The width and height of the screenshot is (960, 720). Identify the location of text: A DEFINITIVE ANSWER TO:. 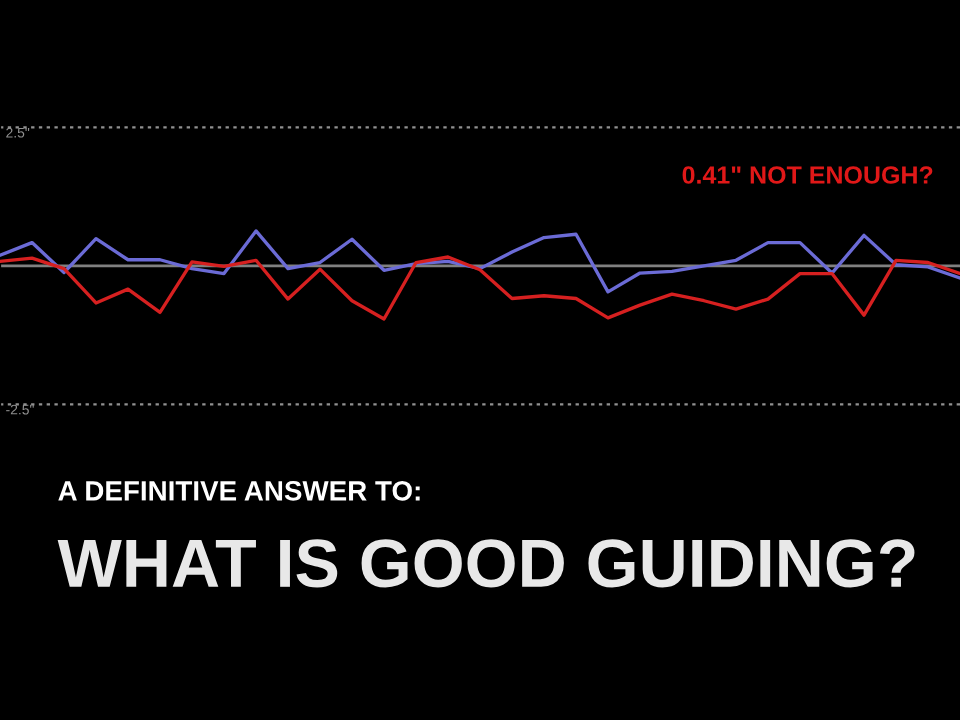
(239, 491).